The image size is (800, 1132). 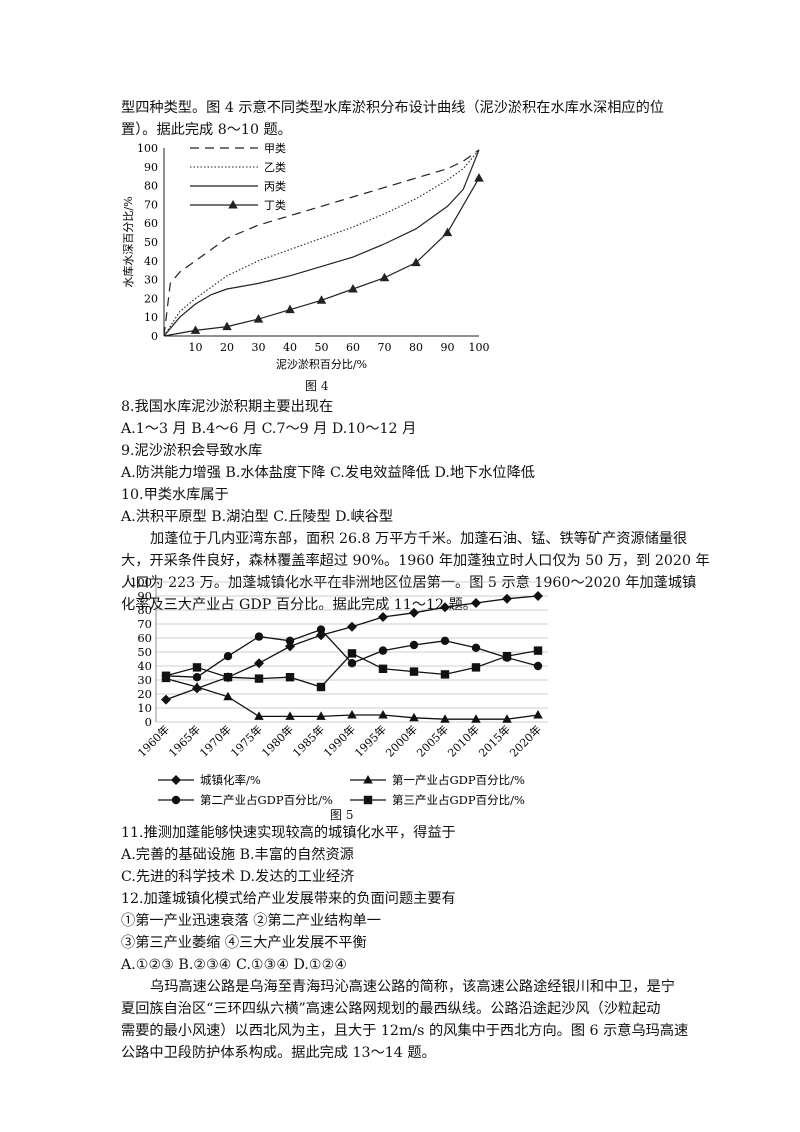 What do you see at coordinates (192, 451) in the screenshot?
I see `question-9-stem: 9.泥沙淤积会导致水库` at bounding box center [192, 451].